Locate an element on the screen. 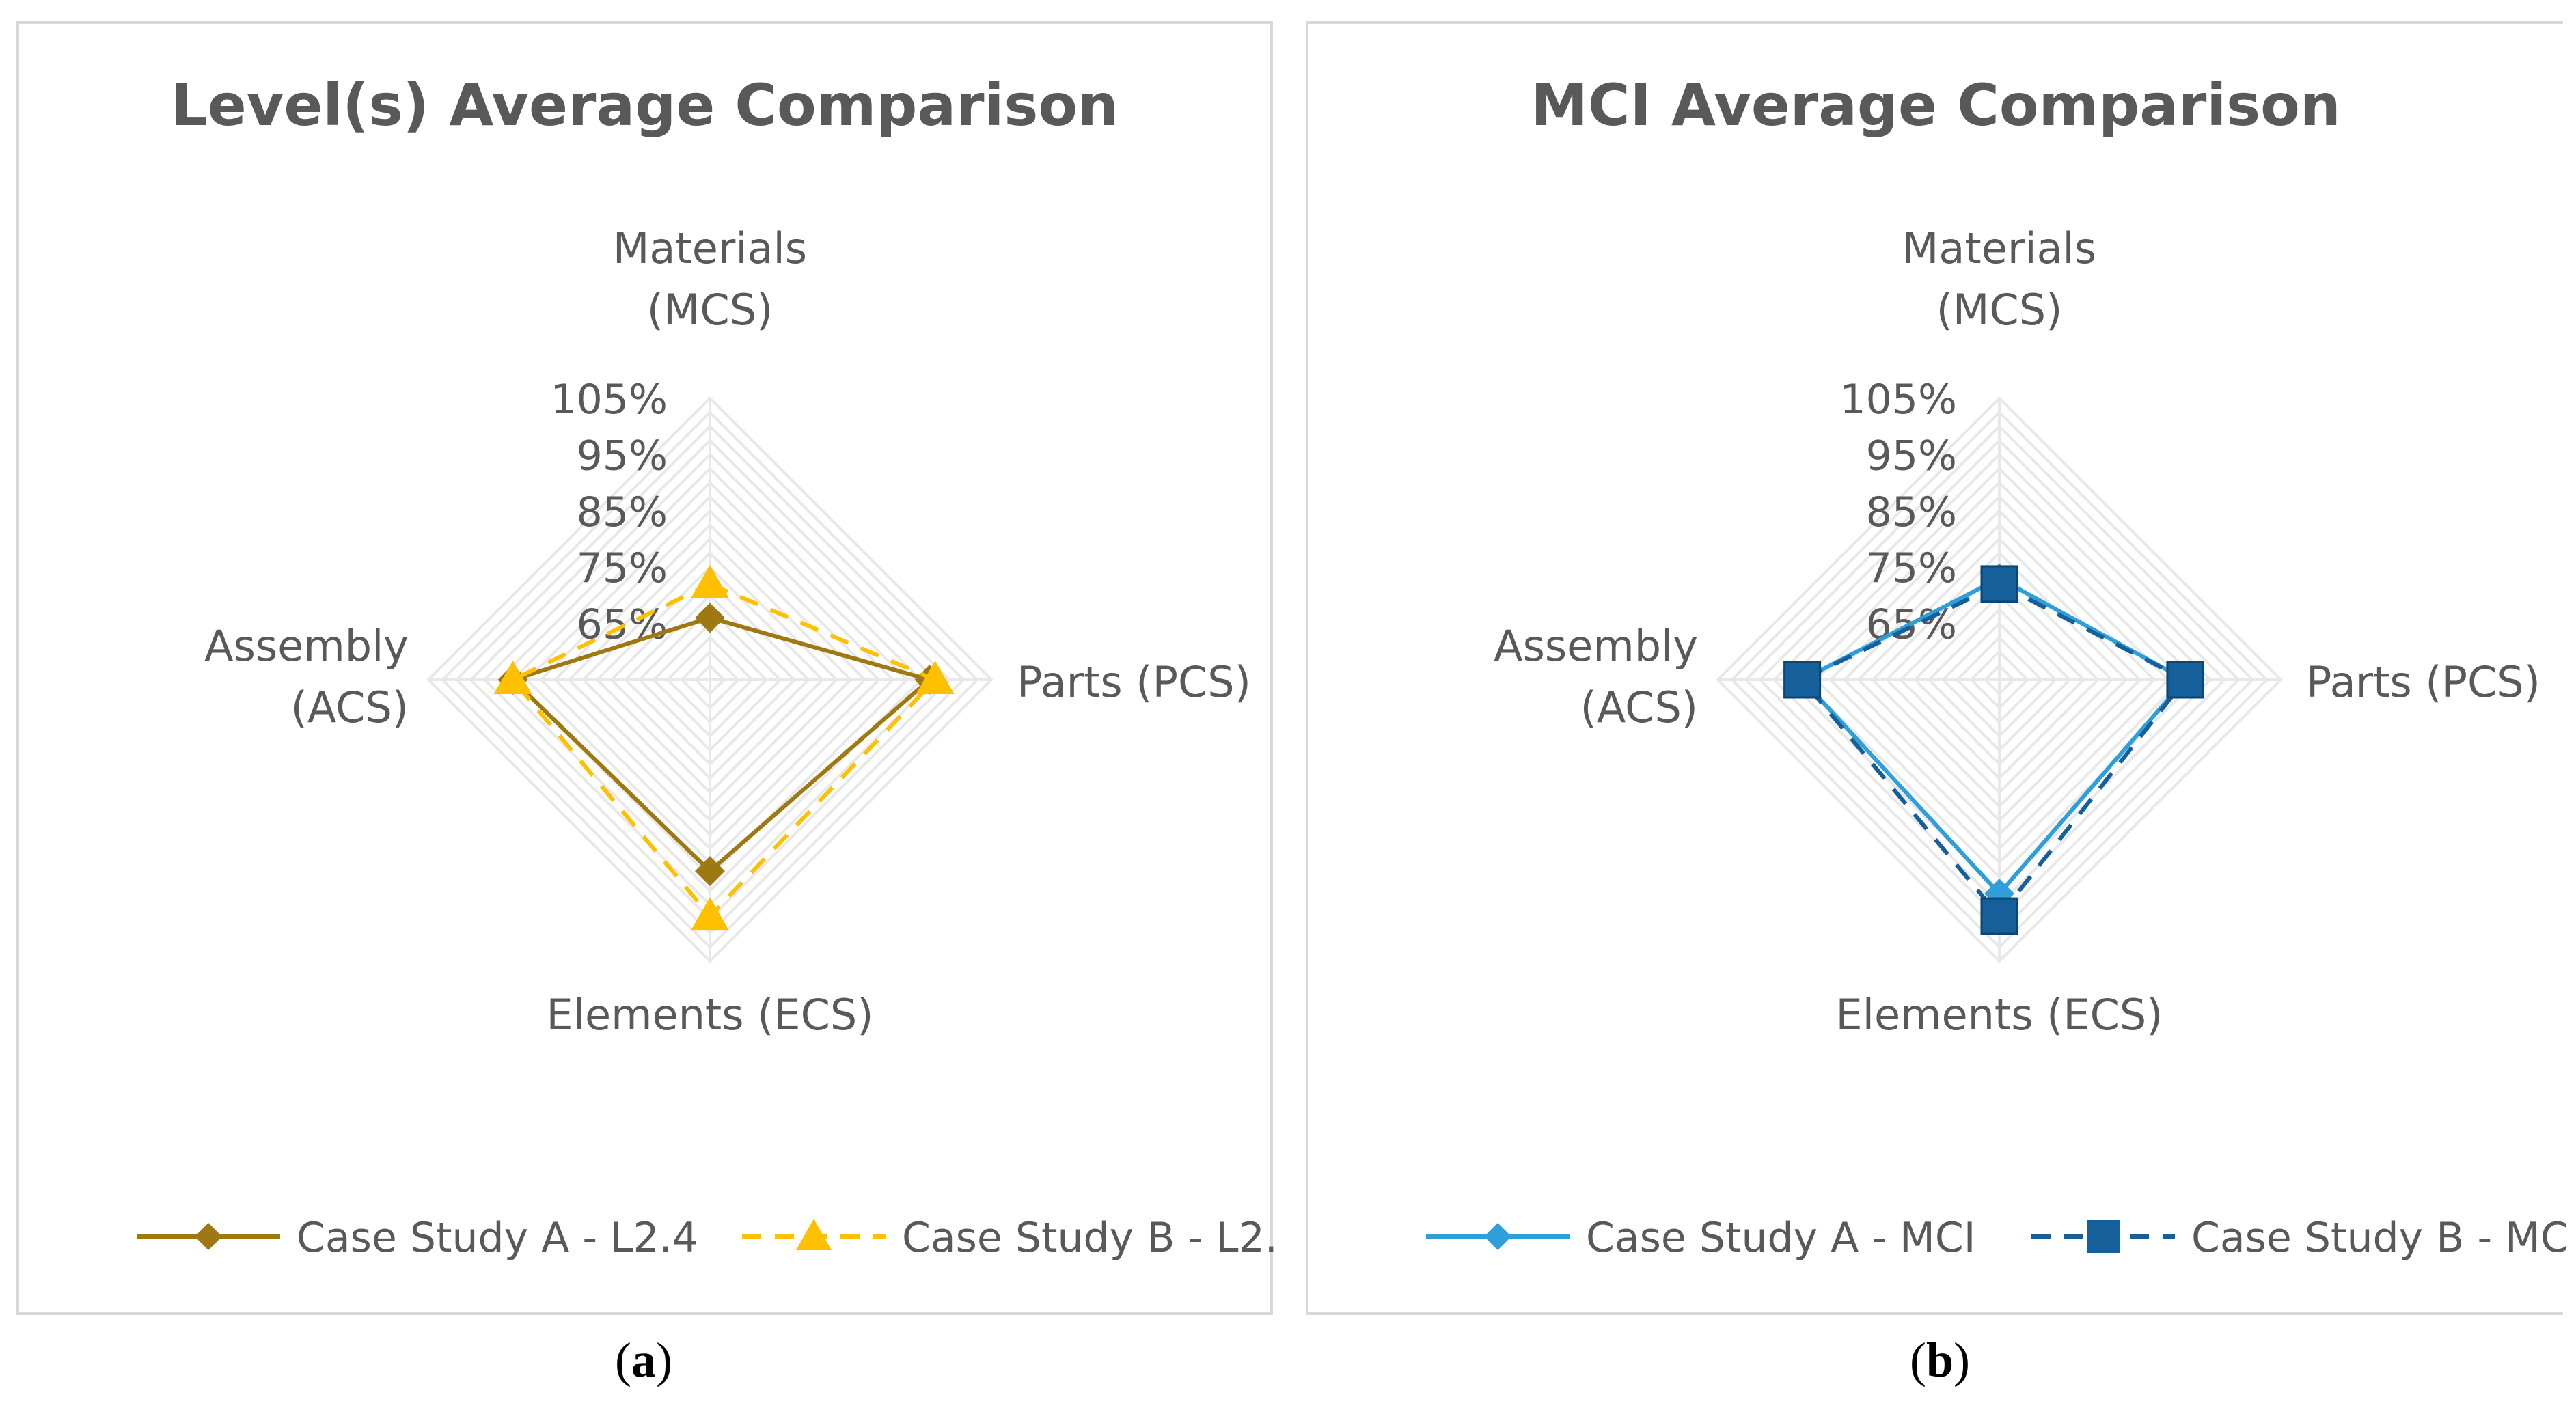 The height and width of the screenshot is (1410, 2576). chart-title: MCI Average Comparison is located at coordinates (1936, 105).